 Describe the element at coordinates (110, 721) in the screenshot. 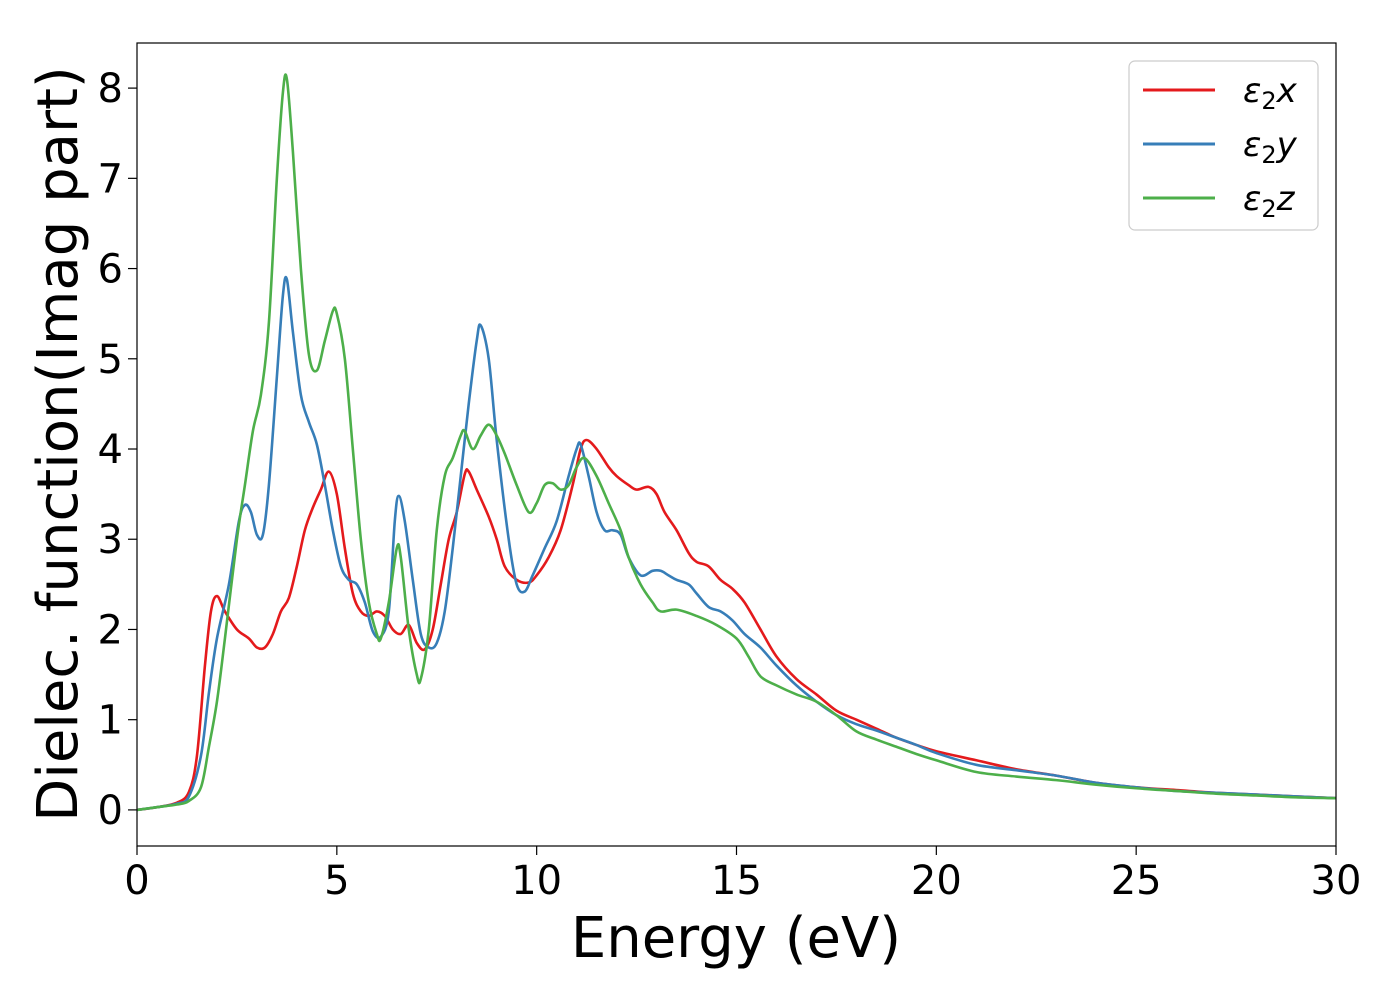

I see `y-tick-label: 1` at that location.